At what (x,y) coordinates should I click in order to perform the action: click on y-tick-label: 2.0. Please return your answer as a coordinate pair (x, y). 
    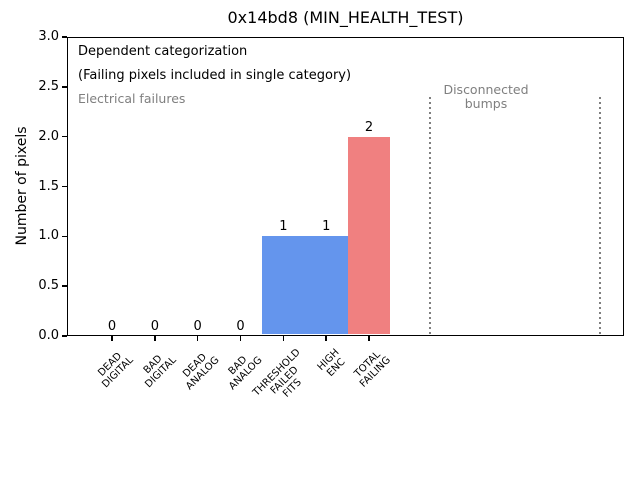
    Looking at the image, I should click on (48, 136).